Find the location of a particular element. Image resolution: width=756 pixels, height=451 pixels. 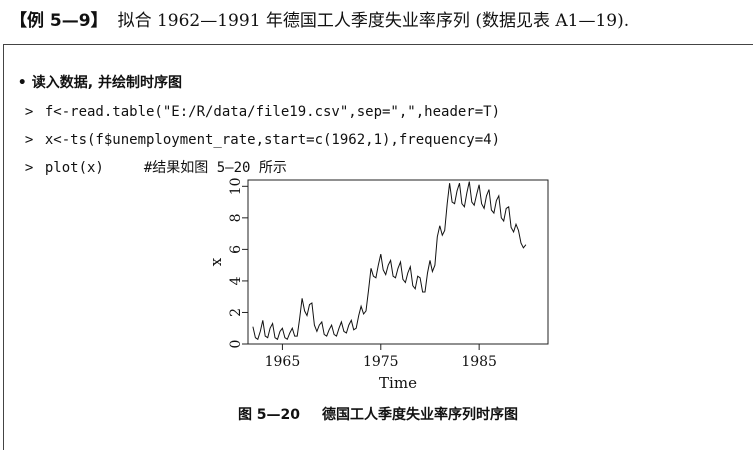

code-line: > plot(x) #结果如图 5—20 所示 is located at coordinates (147, 159).